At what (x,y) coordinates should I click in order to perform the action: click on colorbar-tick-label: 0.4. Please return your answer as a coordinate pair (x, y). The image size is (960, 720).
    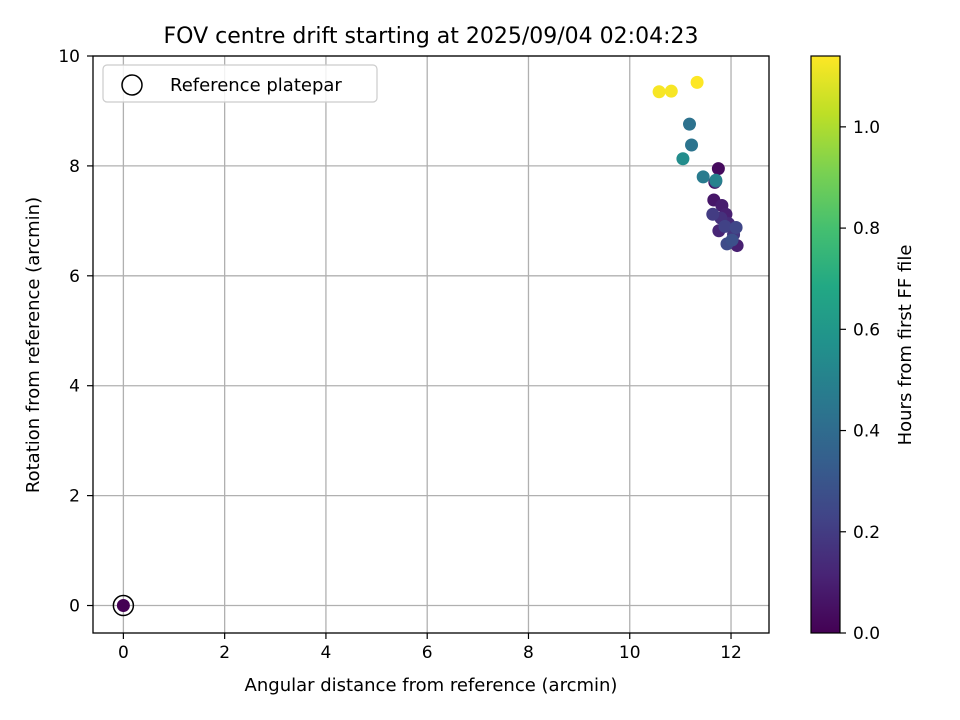
    Looking at the image, I should click on (866, 432).